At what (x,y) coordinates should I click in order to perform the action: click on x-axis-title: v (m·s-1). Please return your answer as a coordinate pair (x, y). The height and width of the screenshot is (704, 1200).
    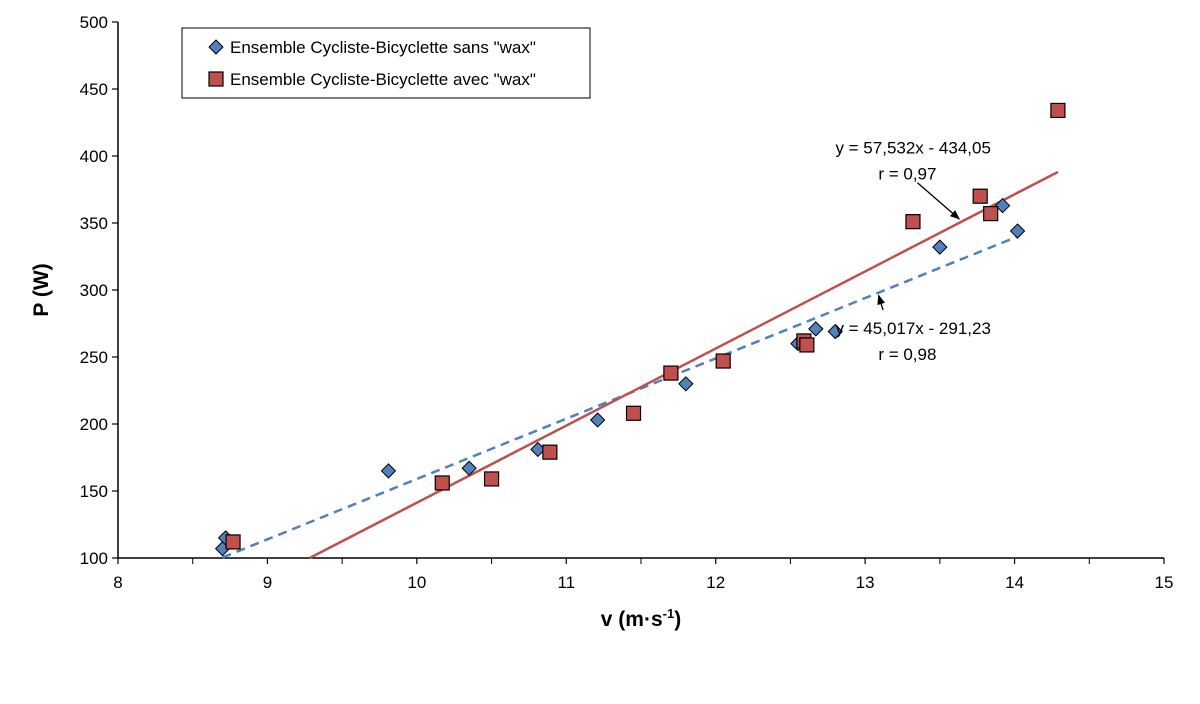
    Looking at the image, I should click on (641, 618).